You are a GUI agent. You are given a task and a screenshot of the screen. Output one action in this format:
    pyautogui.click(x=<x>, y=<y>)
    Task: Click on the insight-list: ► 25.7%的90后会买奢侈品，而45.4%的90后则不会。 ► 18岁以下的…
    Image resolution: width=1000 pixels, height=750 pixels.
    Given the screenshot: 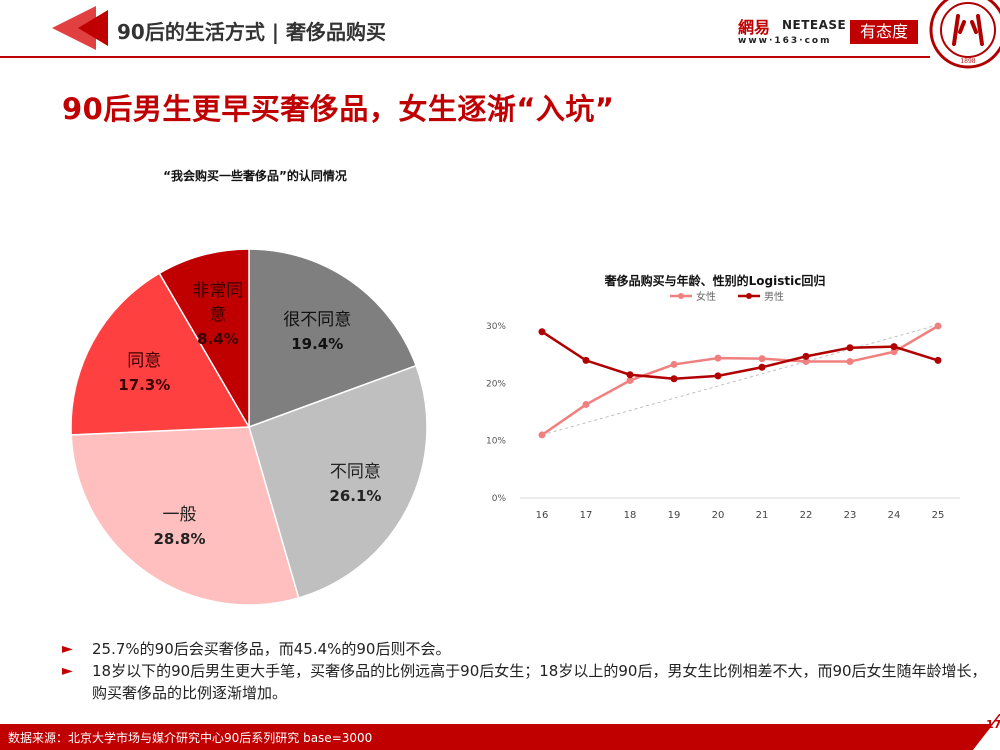 What is the action you would take?
    pyautogui.click(x=527, y=671)
    